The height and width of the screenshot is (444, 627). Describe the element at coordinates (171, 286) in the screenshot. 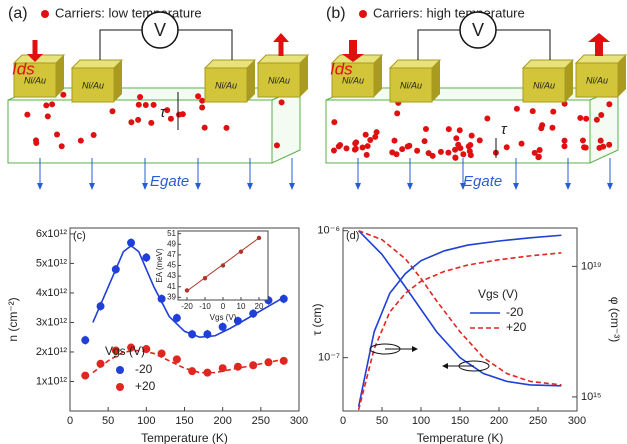

I see `inset-y-tick-label: 41` at that location.